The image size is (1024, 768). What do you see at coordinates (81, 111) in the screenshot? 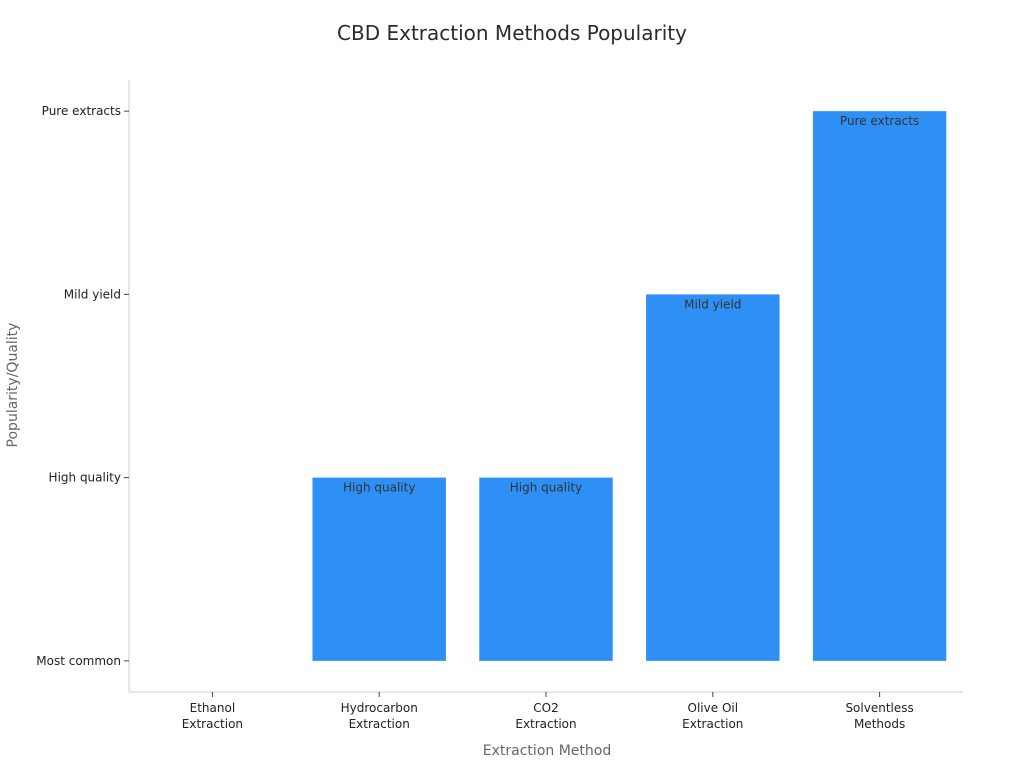
I see `y-tick-label: Pure extracts` at bounding box center [81, 111].